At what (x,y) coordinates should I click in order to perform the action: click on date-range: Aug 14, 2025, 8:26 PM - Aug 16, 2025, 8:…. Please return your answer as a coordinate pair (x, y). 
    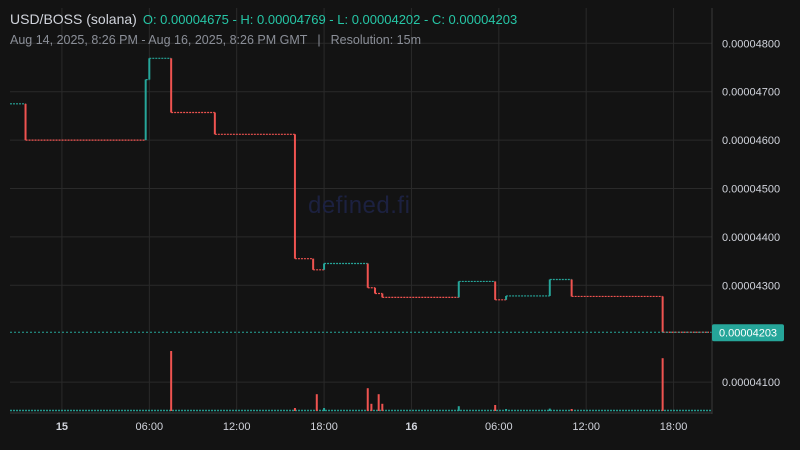
    Looking at the image, I should click on (159, 40).